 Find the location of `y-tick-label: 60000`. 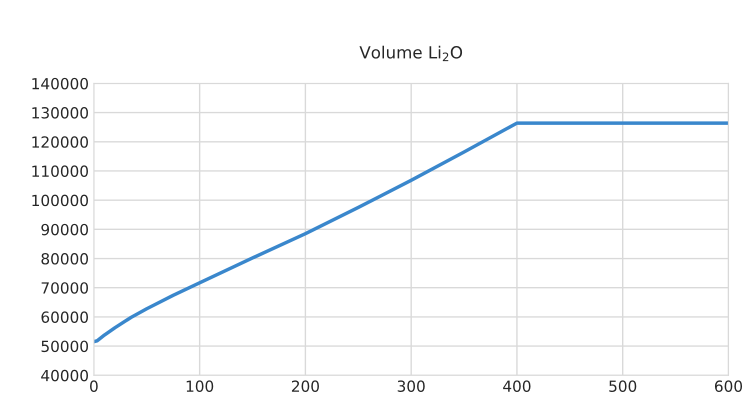

y-tick-label: 60000 is located at coordinates (64, 317).